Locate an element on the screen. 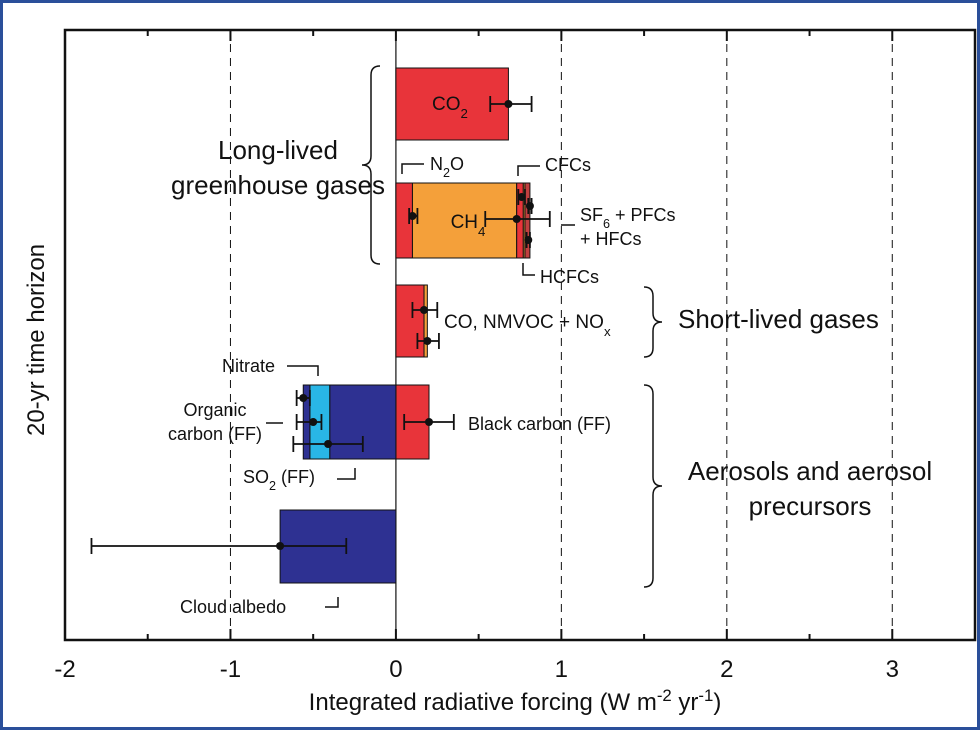 Image resolution: width=980 pixels, height=730 pixels. label: greenhouse gases is located at coordinates (278, 185).